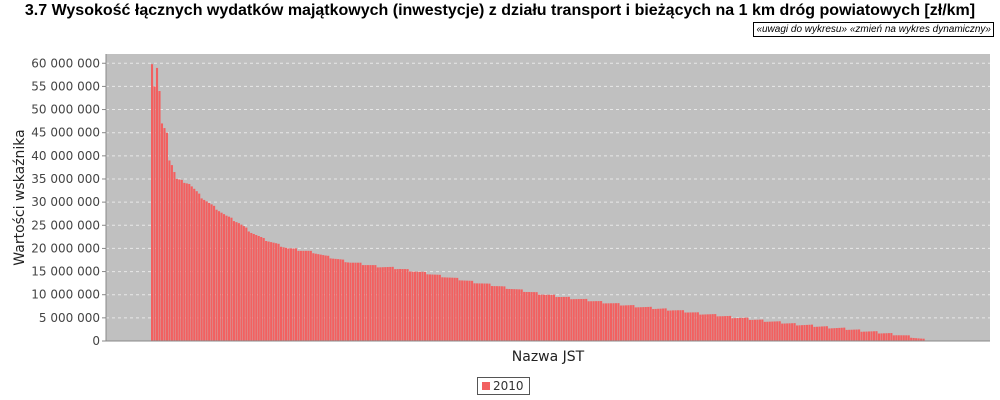  What do you see at coordinates (802, 29) in the screenshot?
I see `notes-link: «uwagi do wykresu»` at bounding box center [802, 29].